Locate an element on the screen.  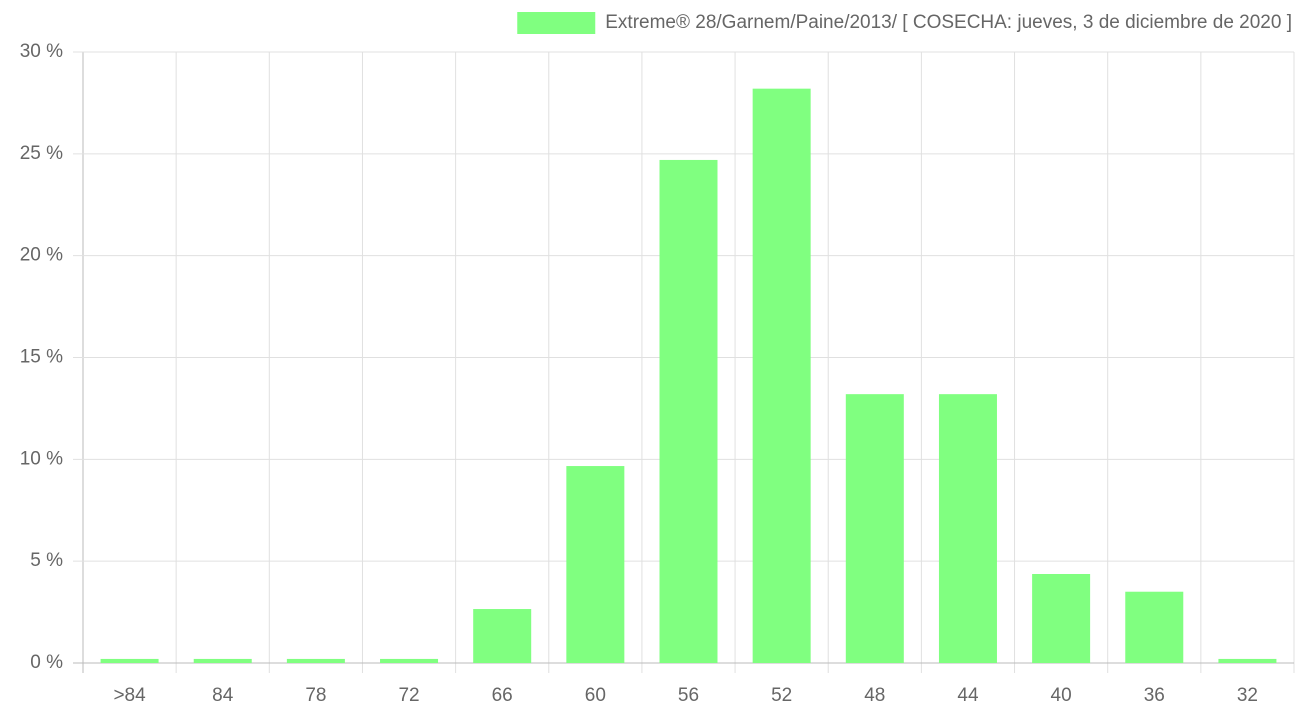
x-tick-label: 66 is located at coordinates (502, 695).